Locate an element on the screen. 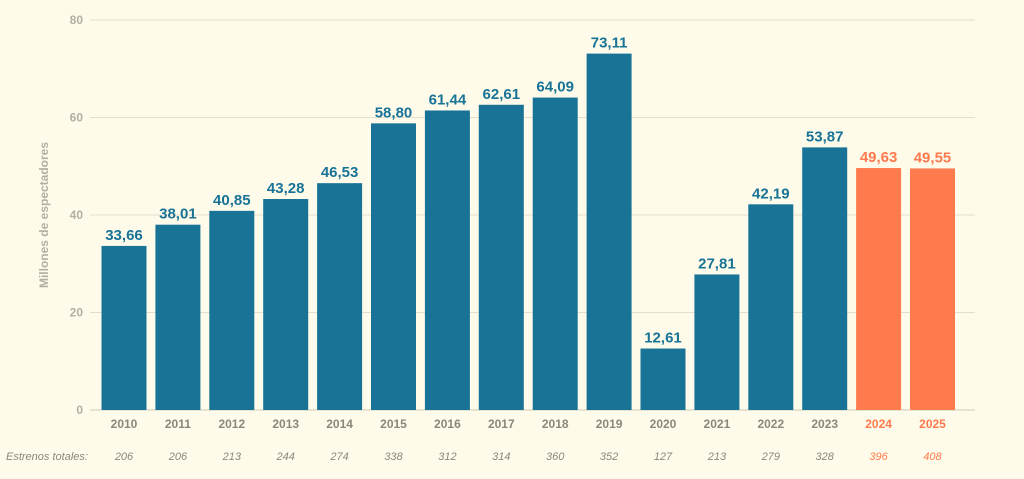 This screenshot has width=1024, height=479. bar-value-label: 58,80 is located at coordinates (394, 112).